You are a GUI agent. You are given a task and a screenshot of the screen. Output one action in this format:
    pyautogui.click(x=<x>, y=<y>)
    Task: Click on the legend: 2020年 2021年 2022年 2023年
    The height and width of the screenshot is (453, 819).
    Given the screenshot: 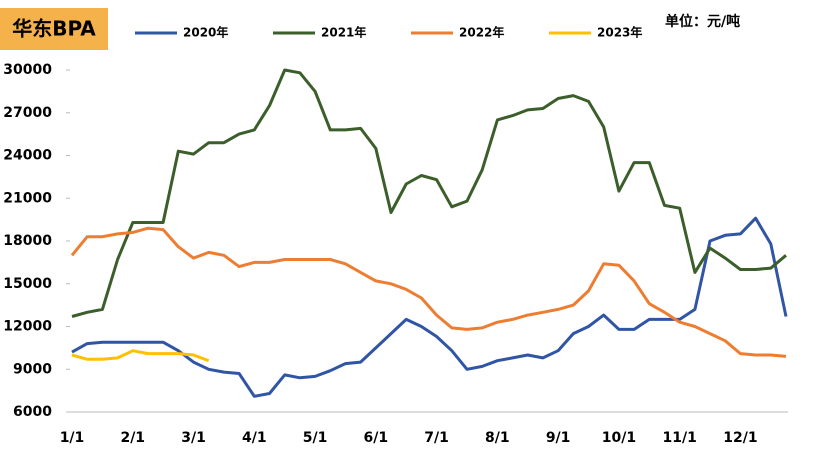 What is the action you would take?
    pyautogui.click(x=388, y=32)
    